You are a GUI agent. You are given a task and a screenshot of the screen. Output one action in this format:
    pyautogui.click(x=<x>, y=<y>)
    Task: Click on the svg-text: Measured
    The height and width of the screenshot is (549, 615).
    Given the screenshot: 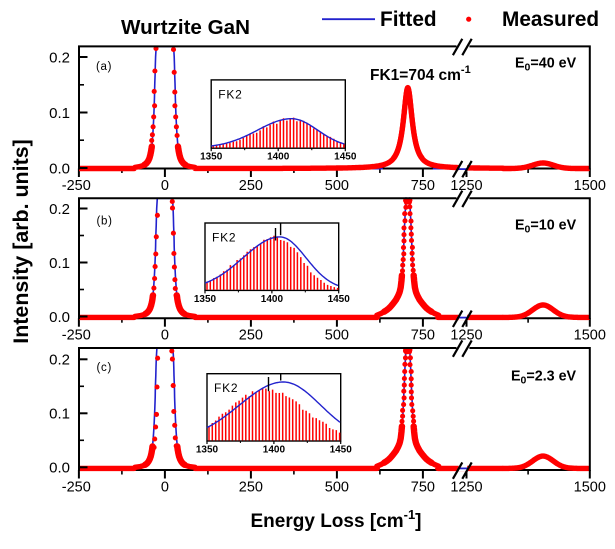 What is the action you would take?
    pyautogui.click(x=550, y=19)
    